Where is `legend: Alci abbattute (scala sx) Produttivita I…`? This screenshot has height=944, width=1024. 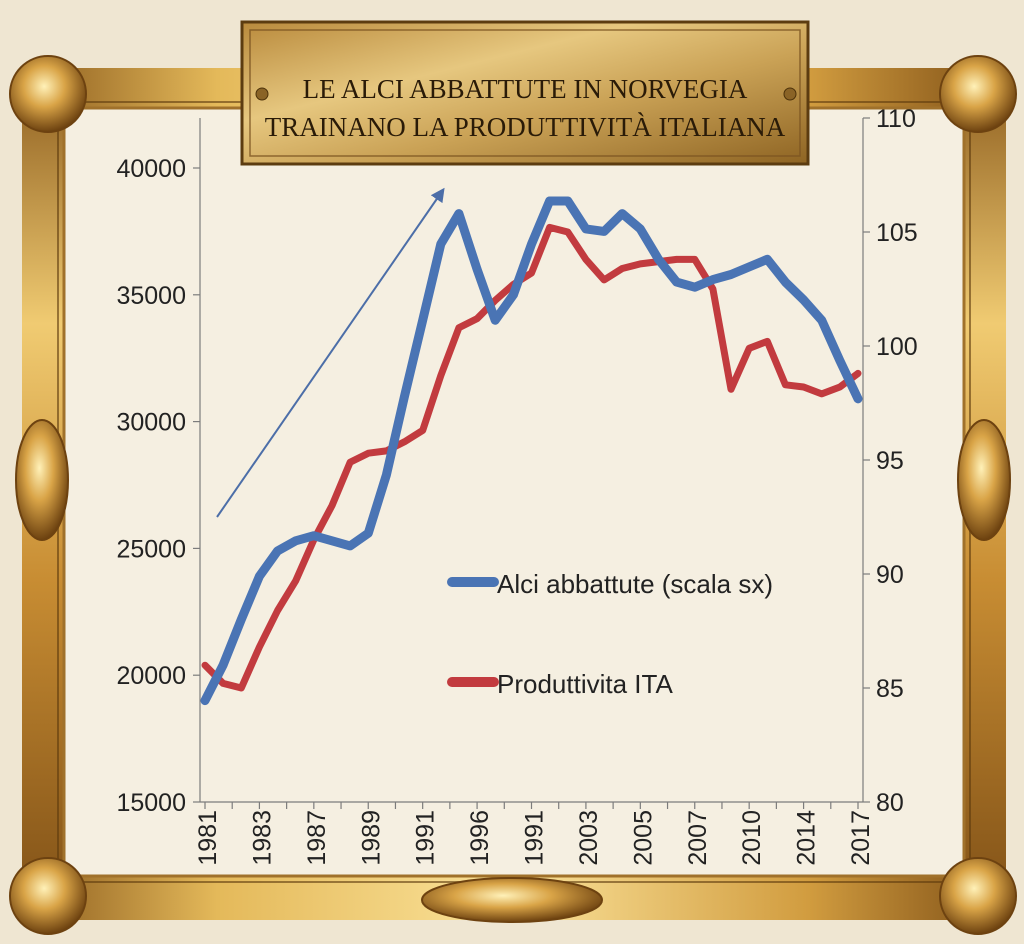
legend: Alci abbattute (scala sx) Produttivita I… is located at coordinates (610, 634).